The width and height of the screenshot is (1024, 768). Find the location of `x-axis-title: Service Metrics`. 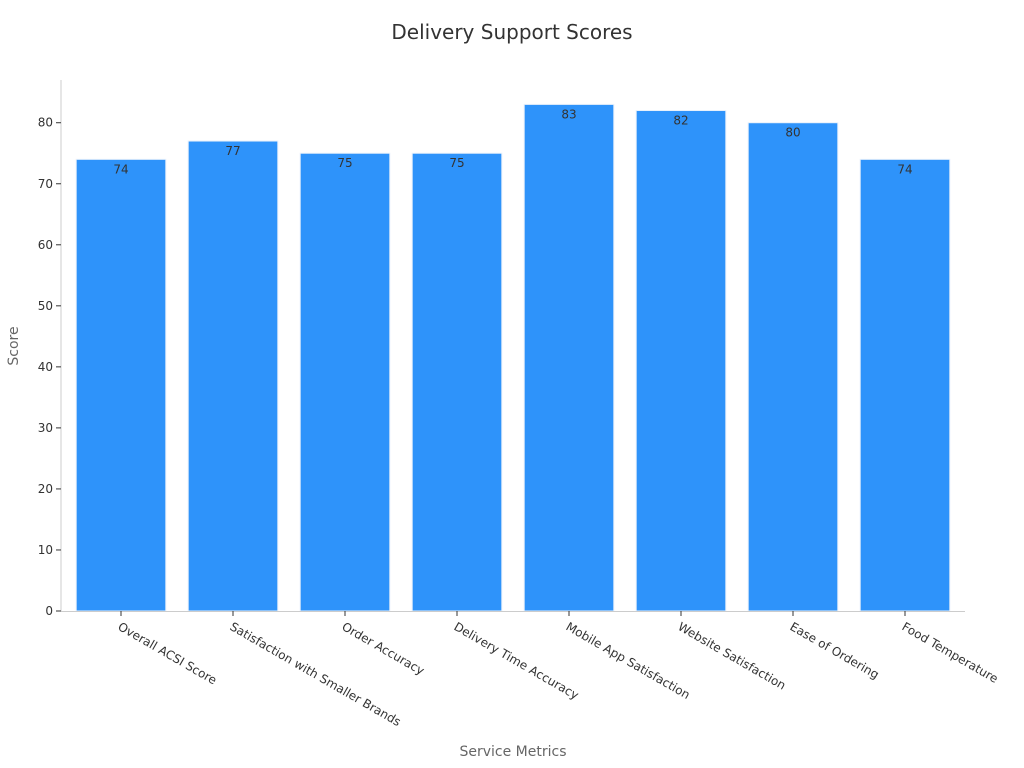

x-axis-title: Service Metrics is located at coordinates (512, 752).